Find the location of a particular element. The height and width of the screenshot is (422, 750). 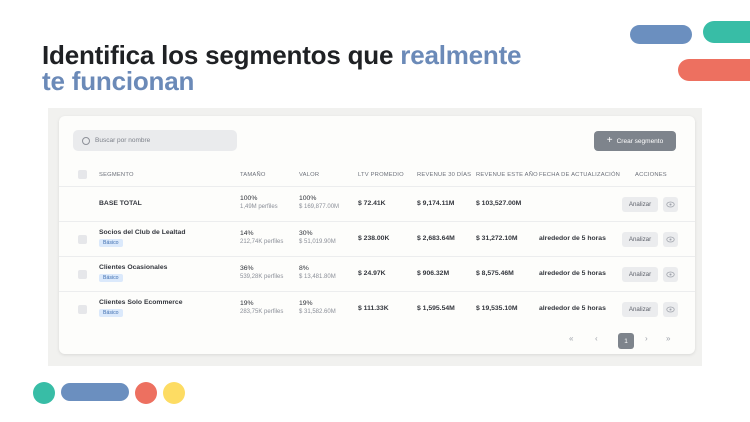

value-amount: $ 13,481.80M is located at coordinates (317, 277).